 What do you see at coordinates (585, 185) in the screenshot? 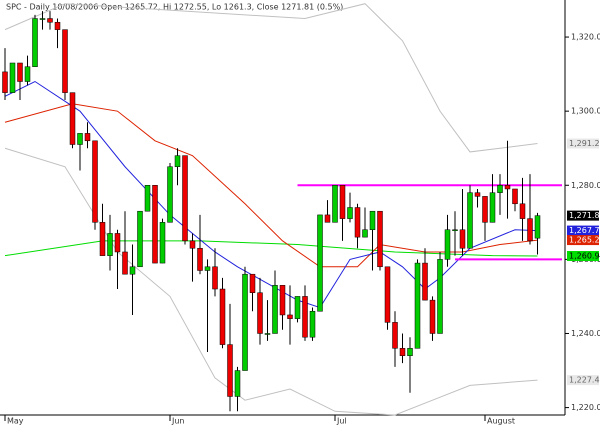
I see `y-tick-label: 1,280.00` at bounding box center [585, 185].